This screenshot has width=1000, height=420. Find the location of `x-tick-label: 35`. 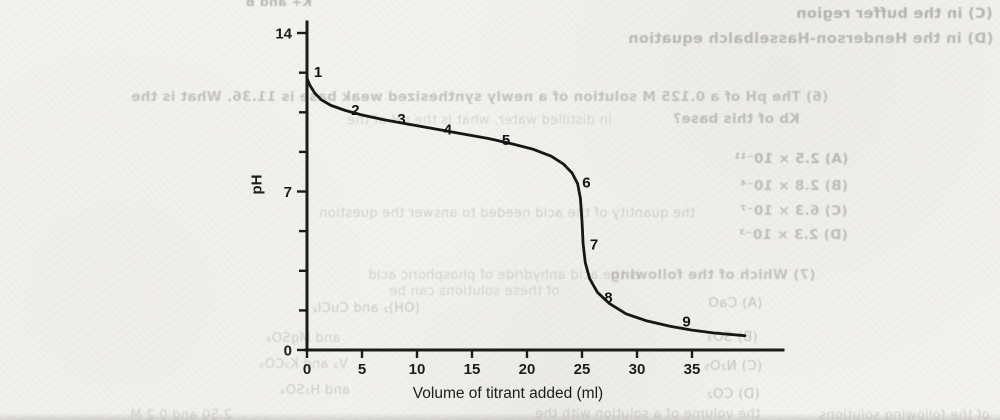

x-tick-label: 35 is located at coordinates (692, 369).